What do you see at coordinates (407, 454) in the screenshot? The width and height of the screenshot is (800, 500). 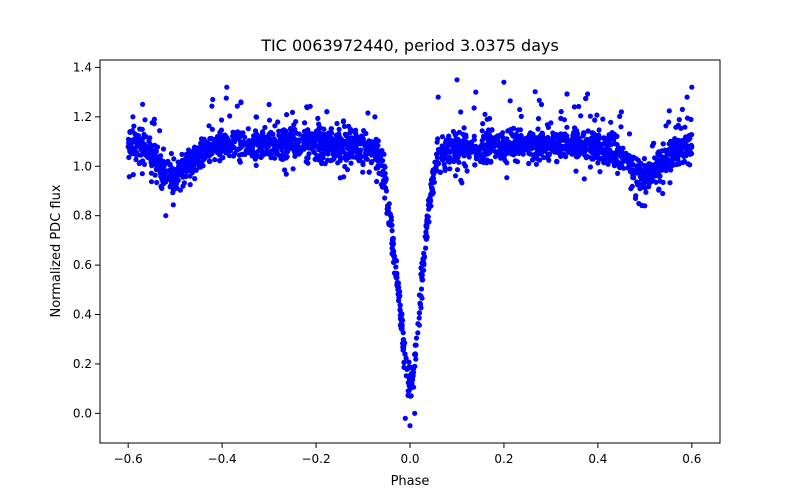 I see `x-axis-ticks: −0.6 −0.4 −0.2 0.0 0.2 0.4 0.6` at bounding box center [407, 454].